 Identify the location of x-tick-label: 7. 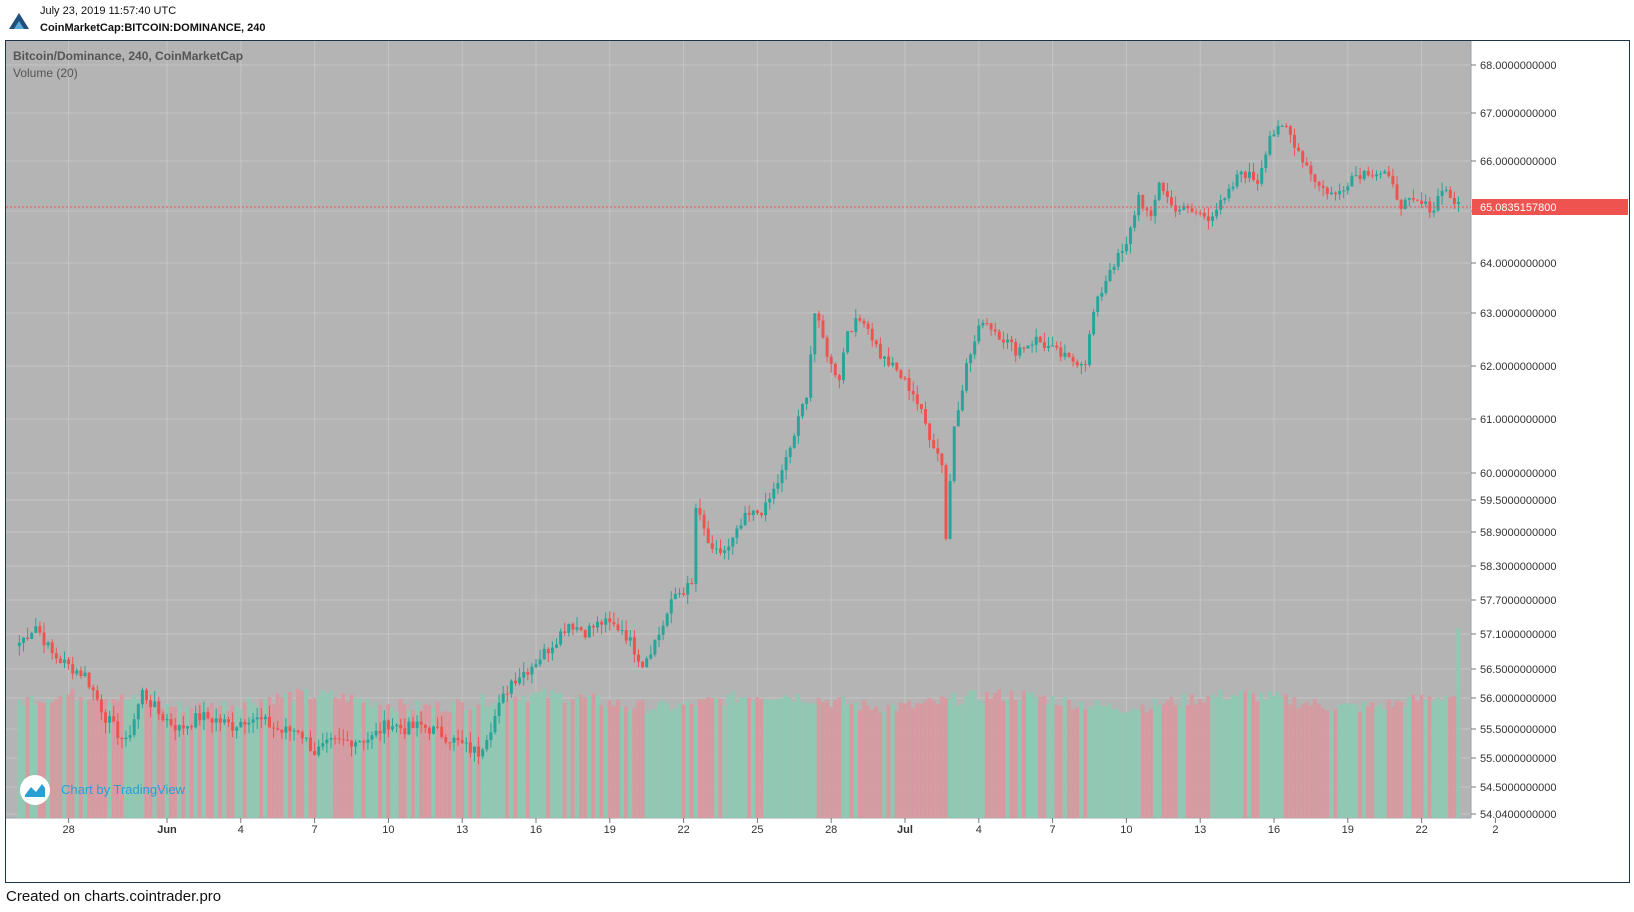
(315, 830).